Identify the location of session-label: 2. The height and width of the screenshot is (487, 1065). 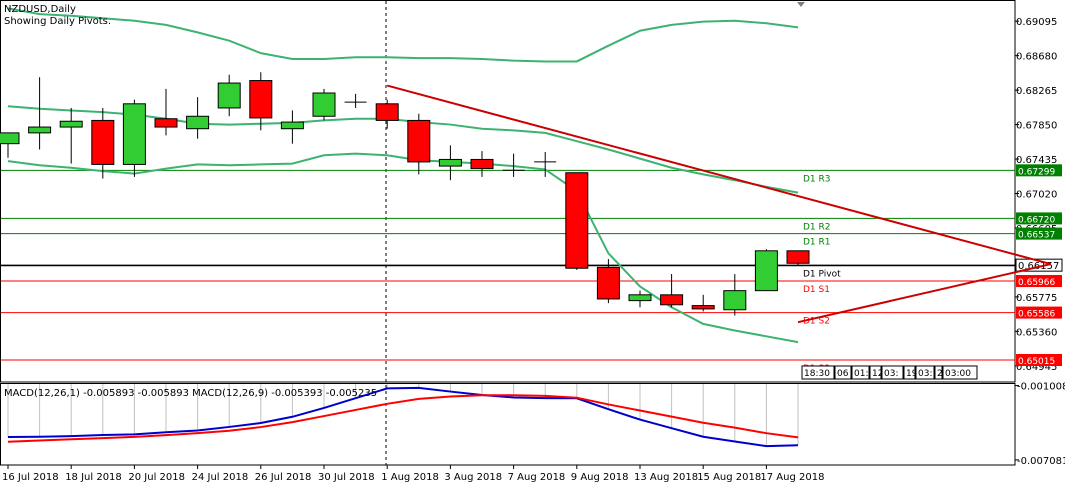
(940, 374).